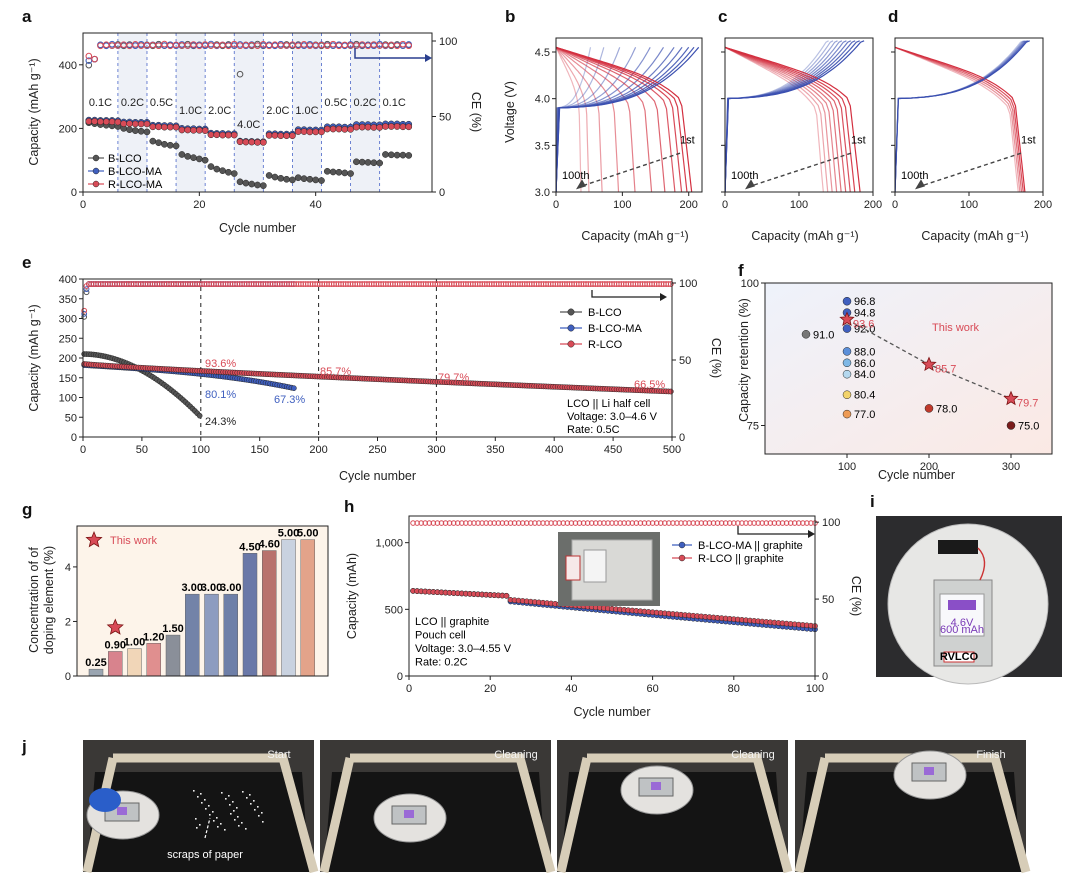 The width and height of the screenshot is (1076, 880). What do you see at coordinates (68, 66) in the screenshot?
I see `y-tick-label: 400` at bounding box center [68, 66].